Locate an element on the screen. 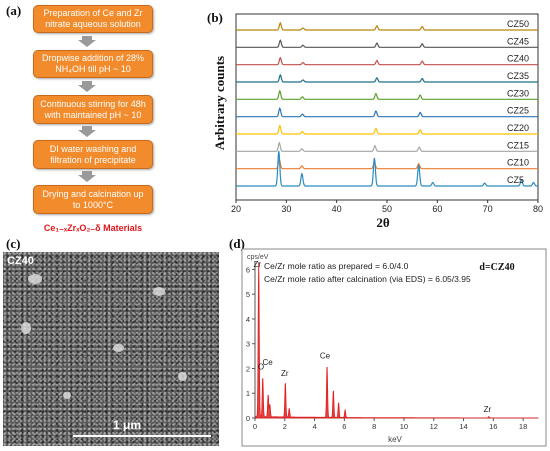 This screenshot has width=550, height=451. xrd-series-label: CZ50 is located at coordinates (518, 24).